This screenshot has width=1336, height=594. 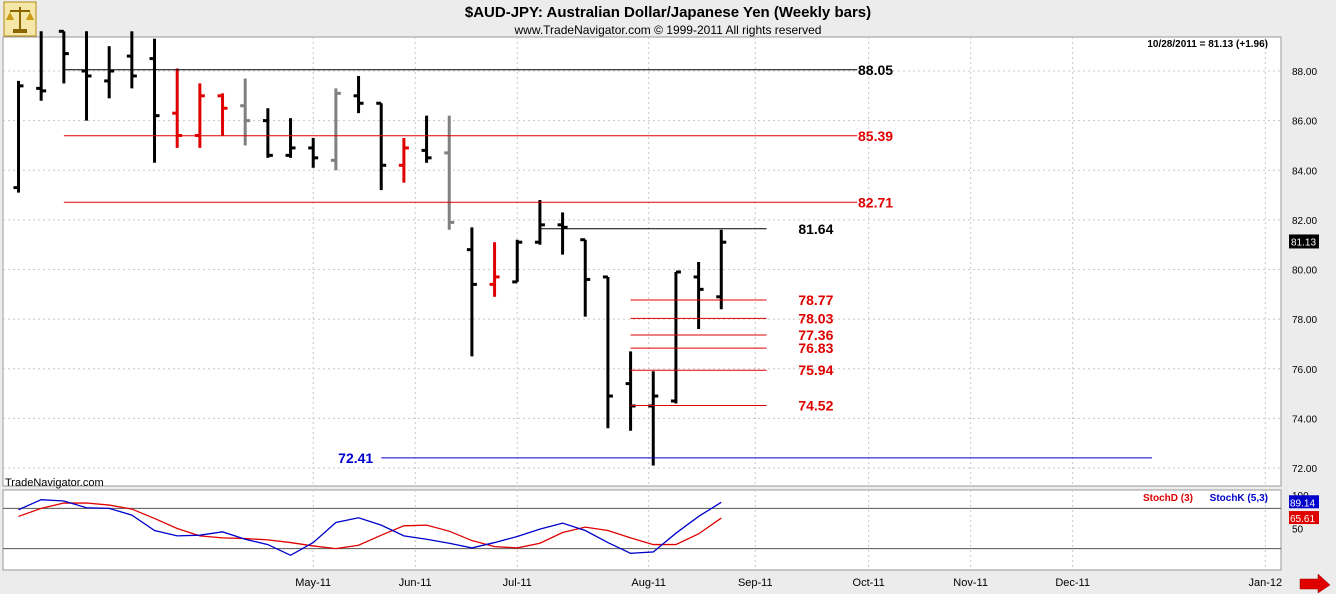 I want to click on y-tick-label: 82.00, so click(x=1304, y=221).